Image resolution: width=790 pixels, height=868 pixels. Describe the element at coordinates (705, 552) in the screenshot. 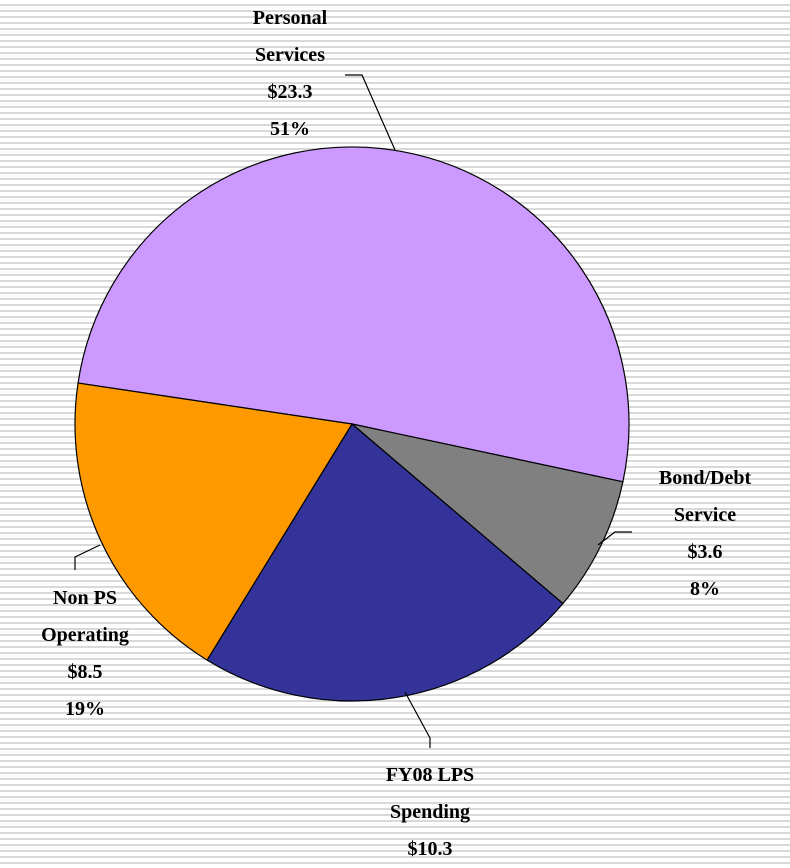

I see `value-label: $3.6` at that location.